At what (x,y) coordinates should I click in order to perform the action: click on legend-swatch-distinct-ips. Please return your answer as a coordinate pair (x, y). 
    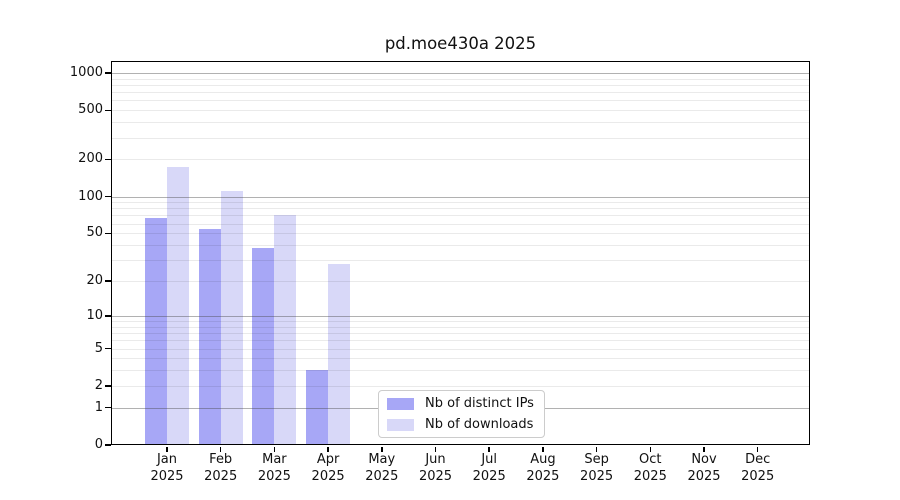
    Looking at the image, I should click on (400, 403).